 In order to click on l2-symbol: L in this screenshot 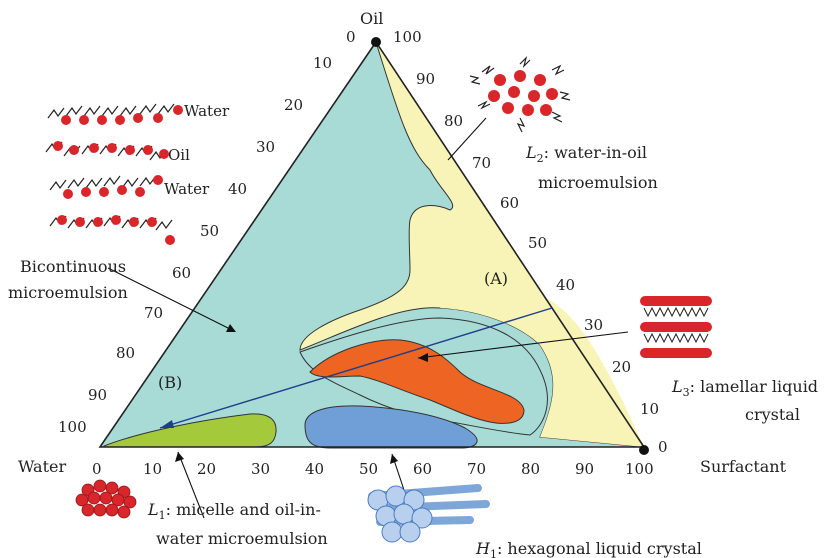, I will do `click(531, 152)`.